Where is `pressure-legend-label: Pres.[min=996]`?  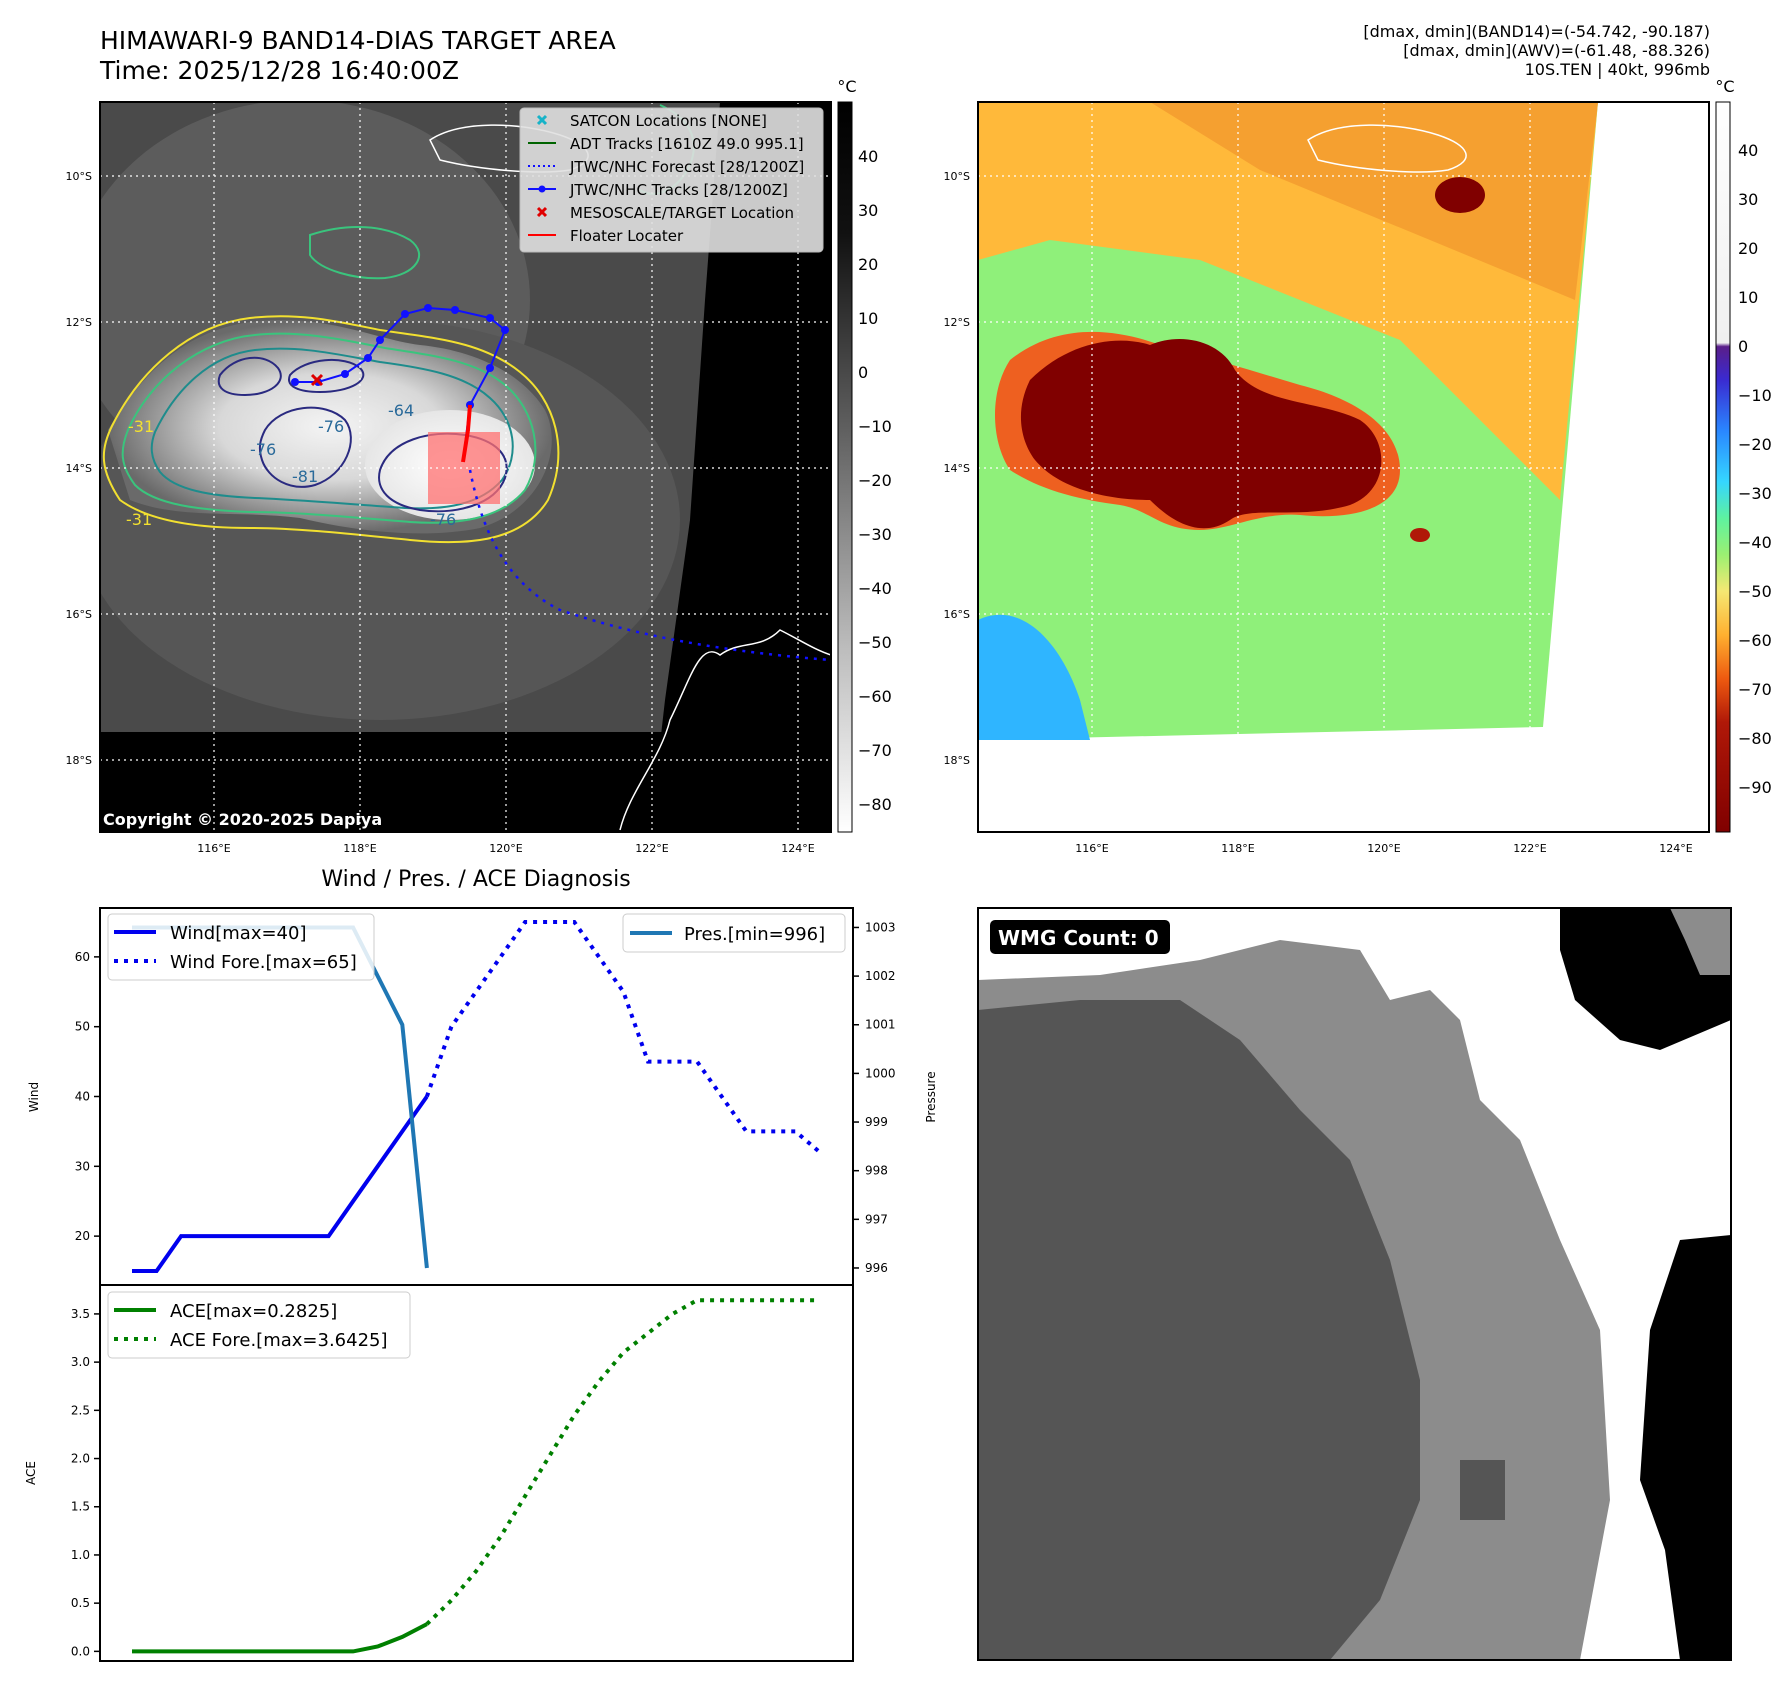 pressure-legend-label: Pres.[min=996] is located at coordinates (754, 934).